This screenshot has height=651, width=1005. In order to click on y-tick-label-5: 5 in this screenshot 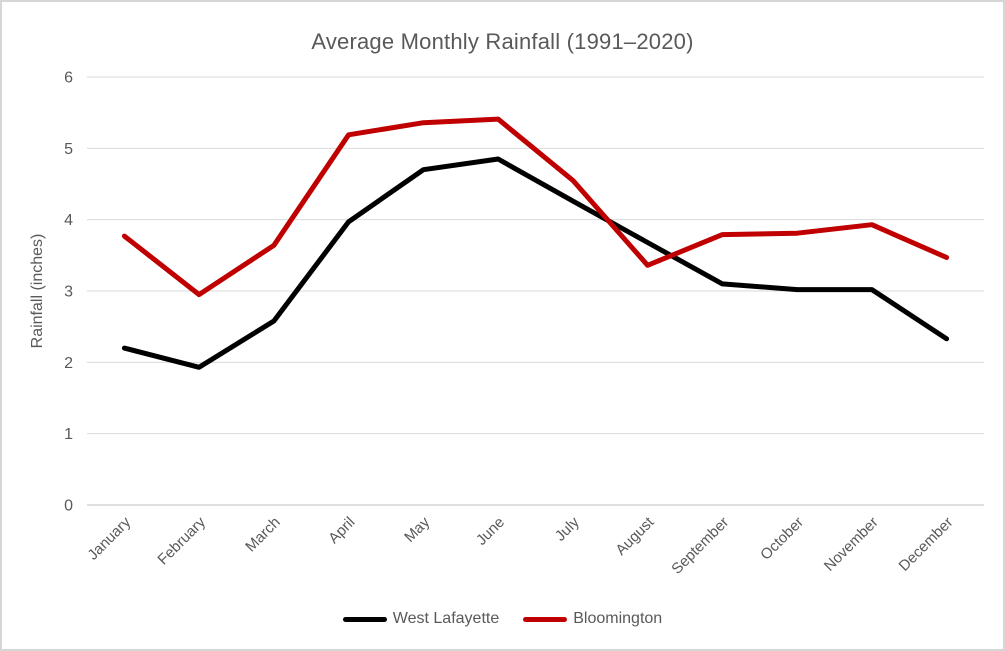, I will do `click(68, 149)`.